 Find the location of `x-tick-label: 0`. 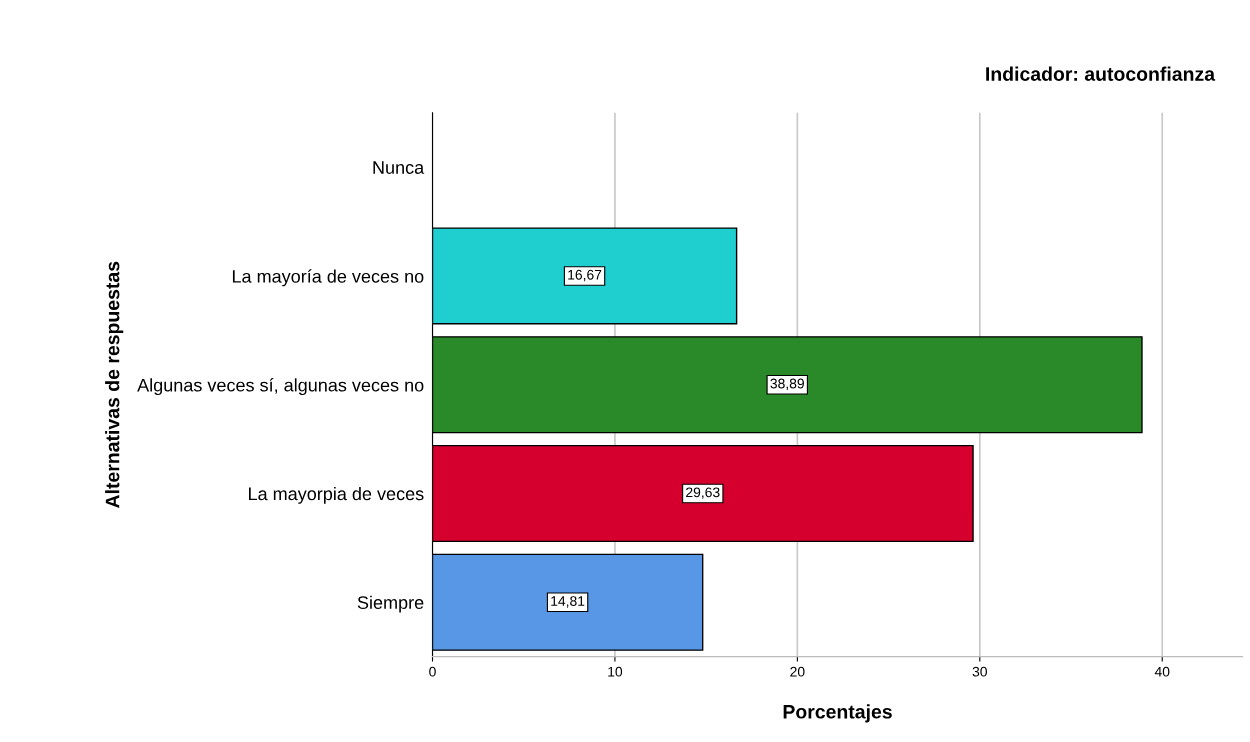

x-tick-label: 0 is located at coordinates (432, 671).